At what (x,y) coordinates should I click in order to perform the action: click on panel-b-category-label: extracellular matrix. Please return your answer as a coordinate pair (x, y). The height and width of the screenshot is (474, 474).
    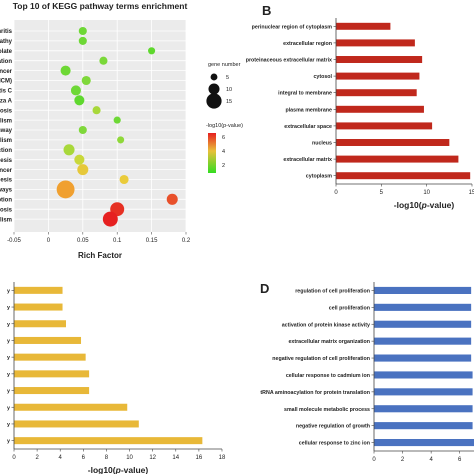
    Looking at the image, I should click on (307, 160).